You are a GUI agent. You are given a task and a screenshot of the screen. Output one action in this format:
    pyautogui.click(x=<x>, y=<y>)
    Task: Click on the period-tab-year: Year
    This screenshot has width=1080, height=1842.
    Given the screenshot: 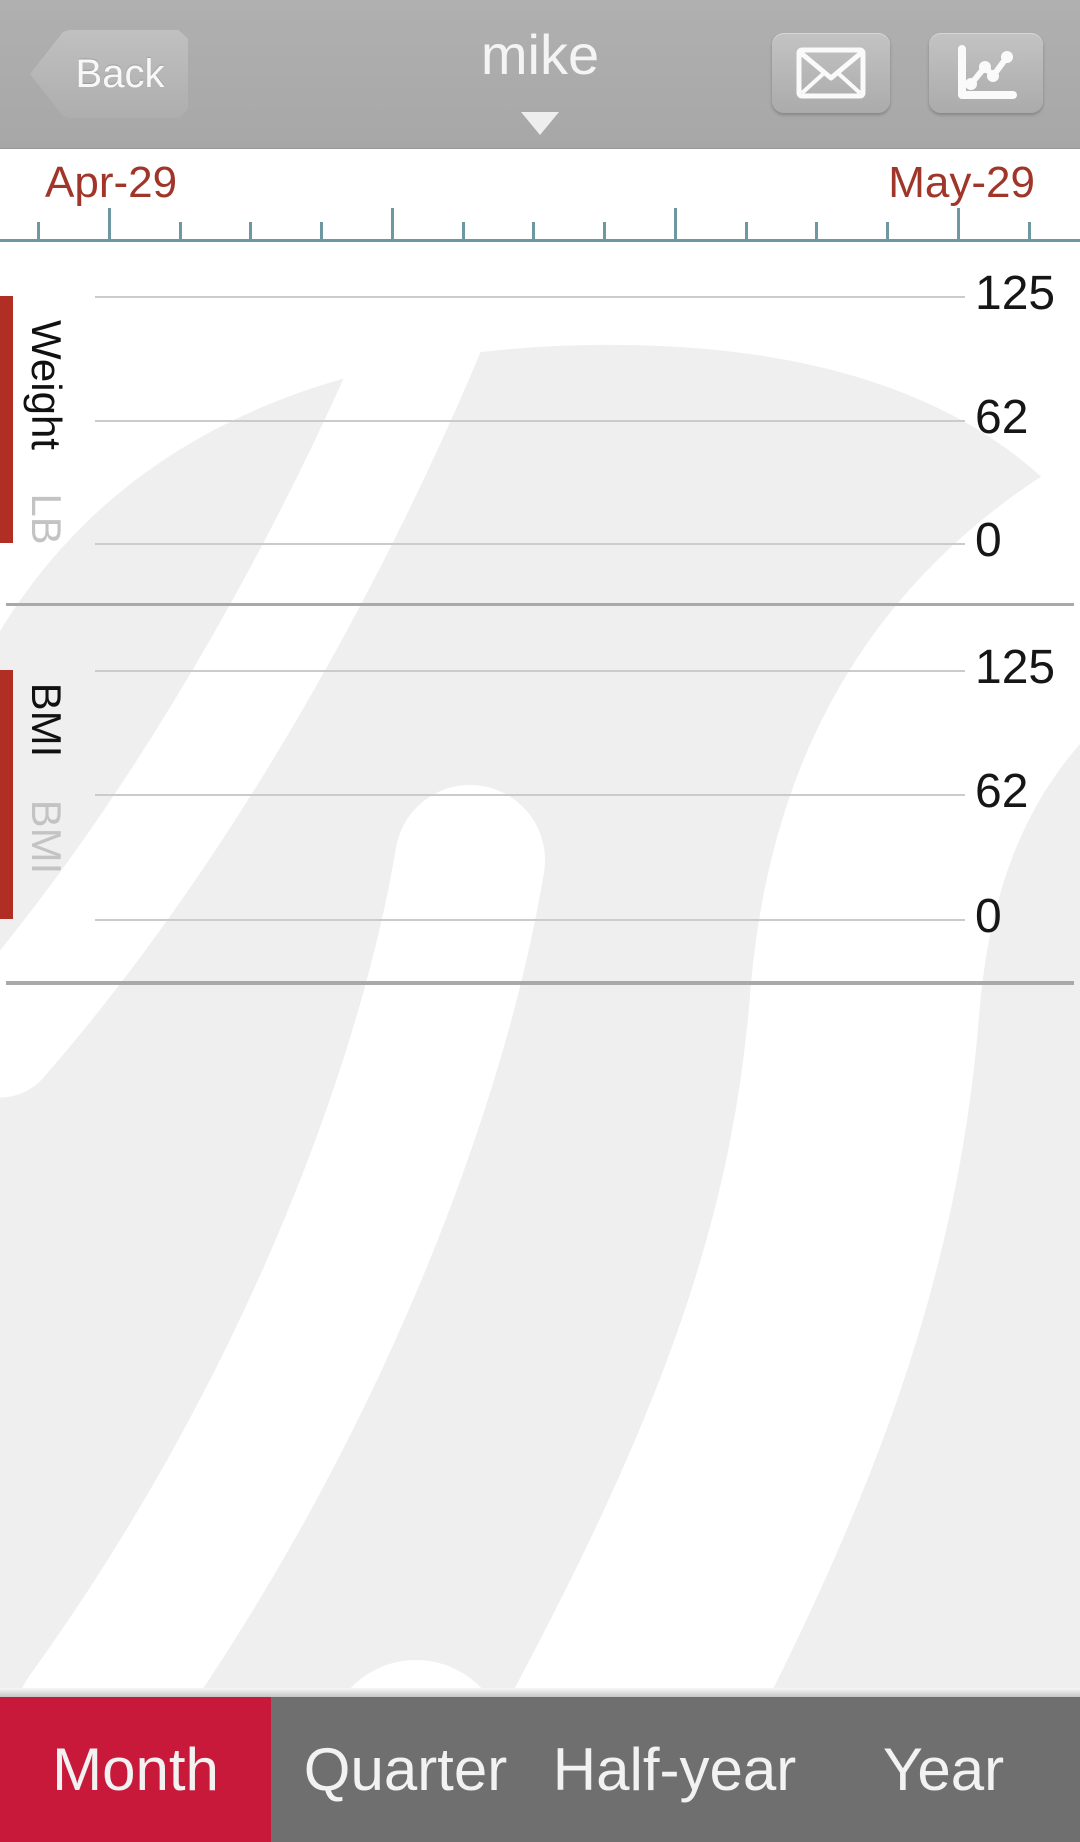 What is the action you would take?
    pyautogui.click(x=943, y=1769)
    